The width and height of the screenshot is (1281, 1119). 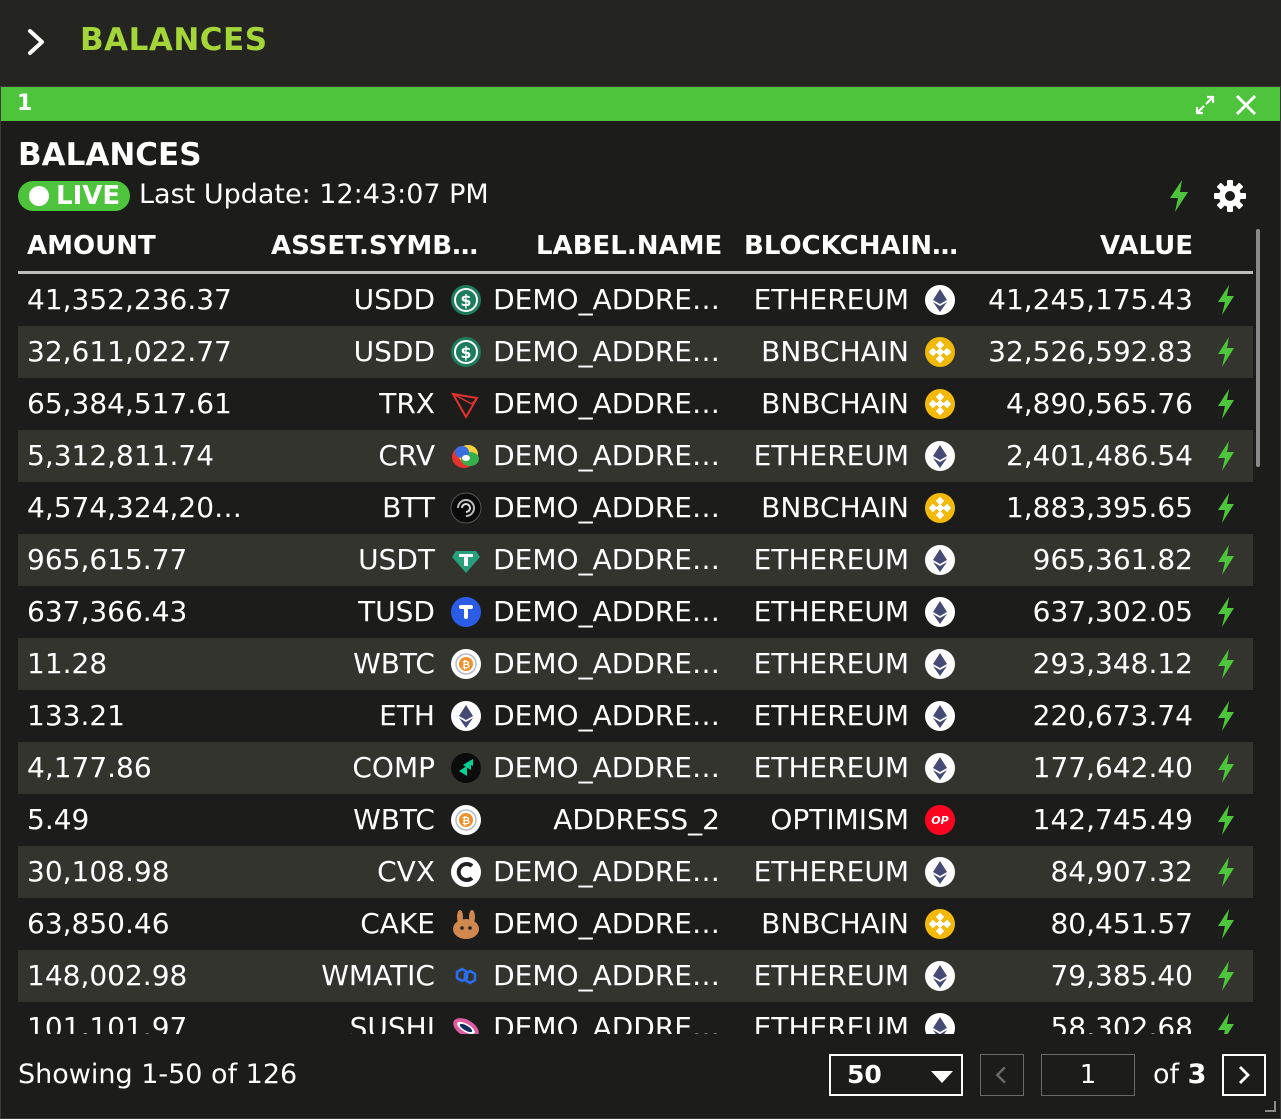 I want to click on amount-cell: 11.28, so click(x=67, y=663).